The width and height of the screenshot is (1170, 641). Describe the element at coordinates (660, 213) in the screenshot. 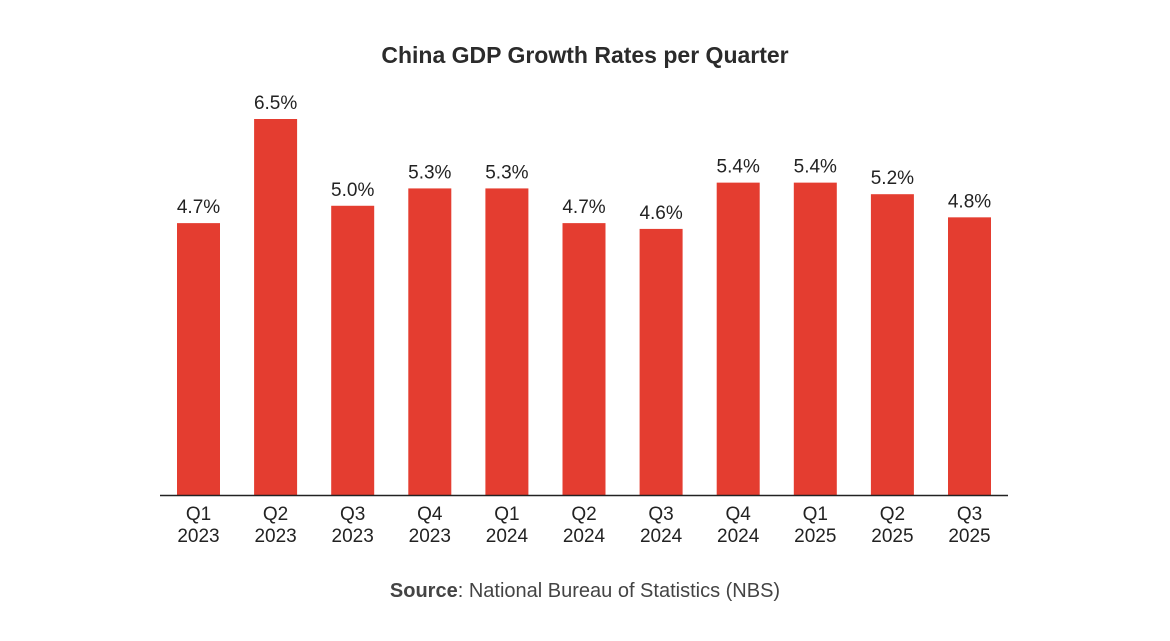

I see `data-label: 4.6%` at that location.